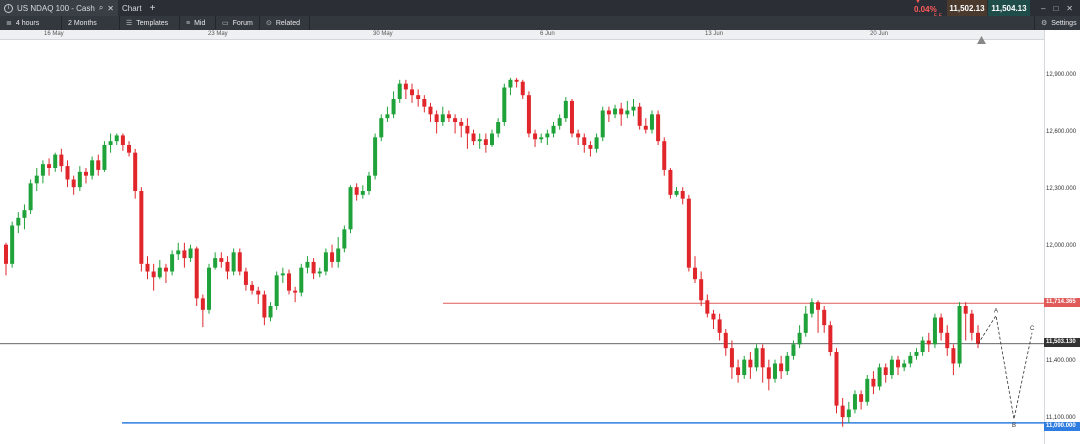 This screenshot has width=1080, height=444. Describe the element at coordinates (153, 8) in the screenshot. I see `add-tab-icon: +` at that location.